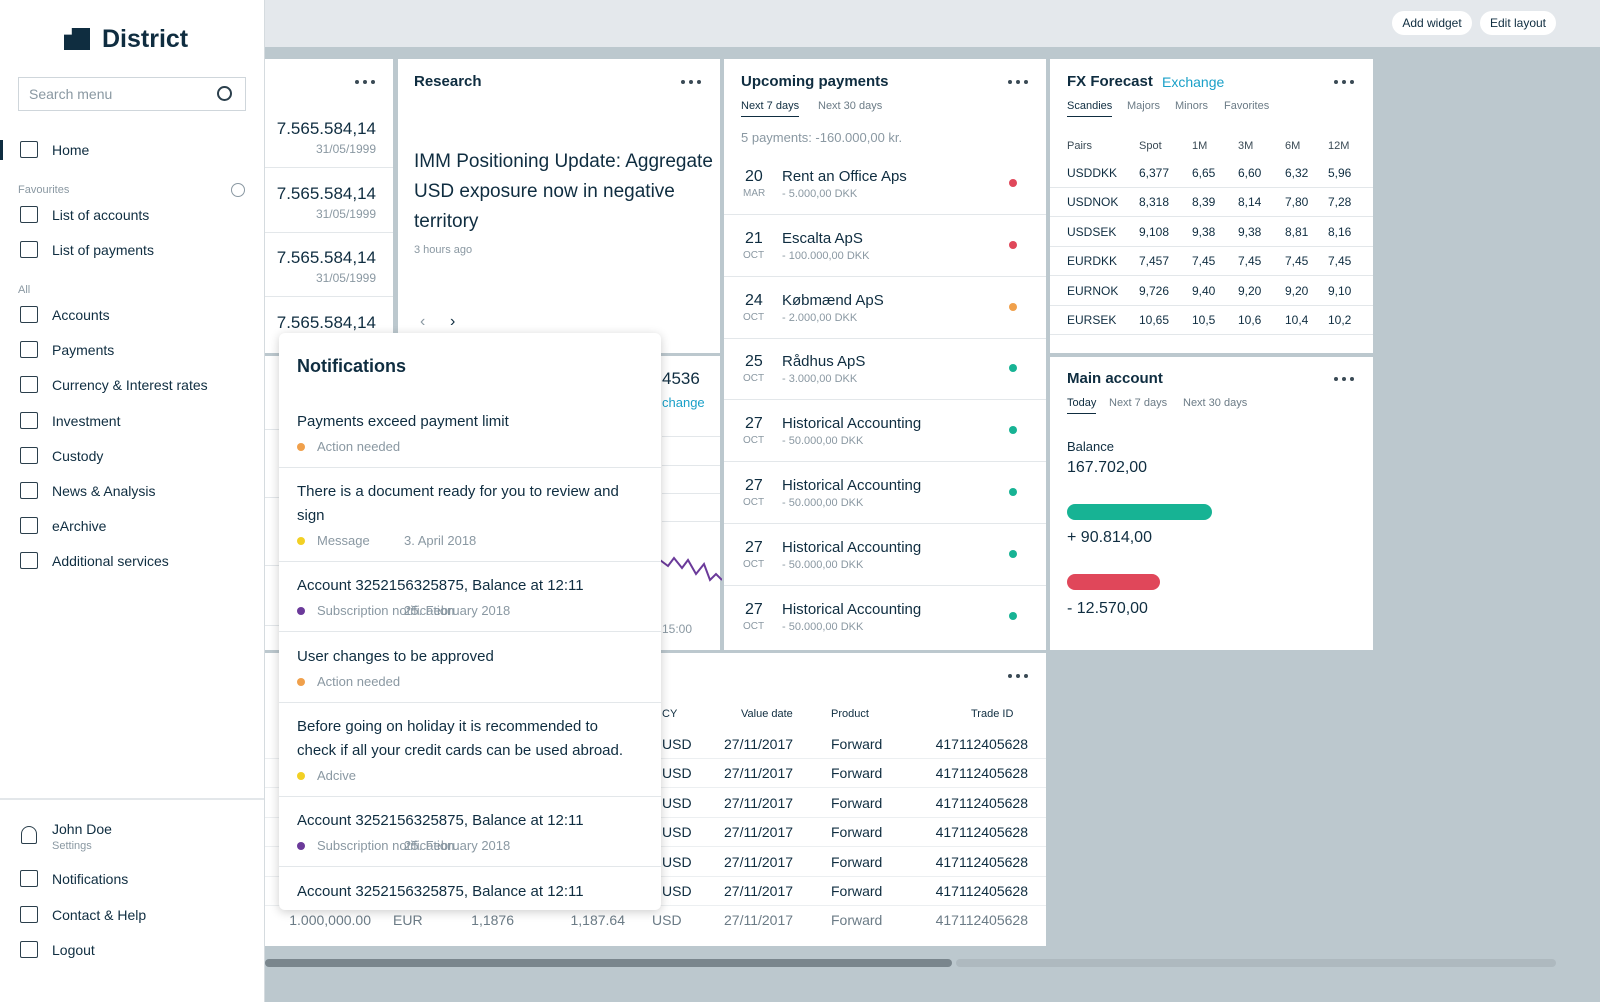 The width and height of the screenshot is (1600, 1002). What do you see at coordinates (395, 656) in the screenshot?
I see `notification-text: User changes to be approved` at bounding box center [395, 656].